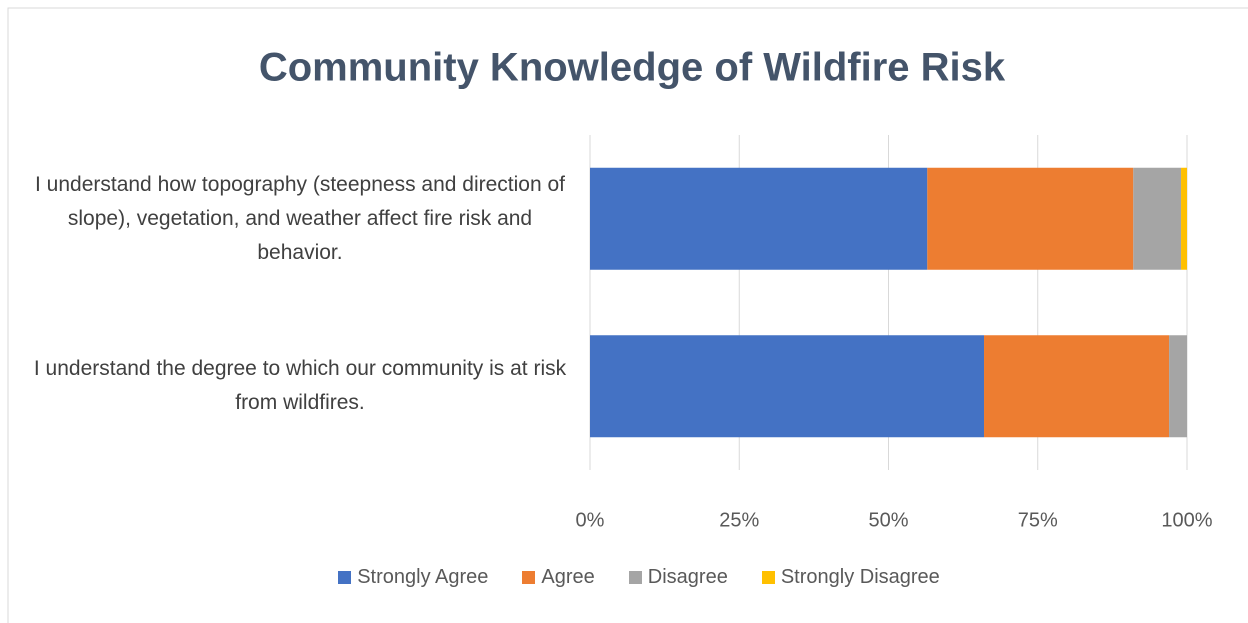 Image resolution: width=1248 pixels, height=623 pixels. What do you see at coordinates (423, 577) in the screenshot?
I see `legend-label: Strongly Agree` at bounding box center [423, 577].